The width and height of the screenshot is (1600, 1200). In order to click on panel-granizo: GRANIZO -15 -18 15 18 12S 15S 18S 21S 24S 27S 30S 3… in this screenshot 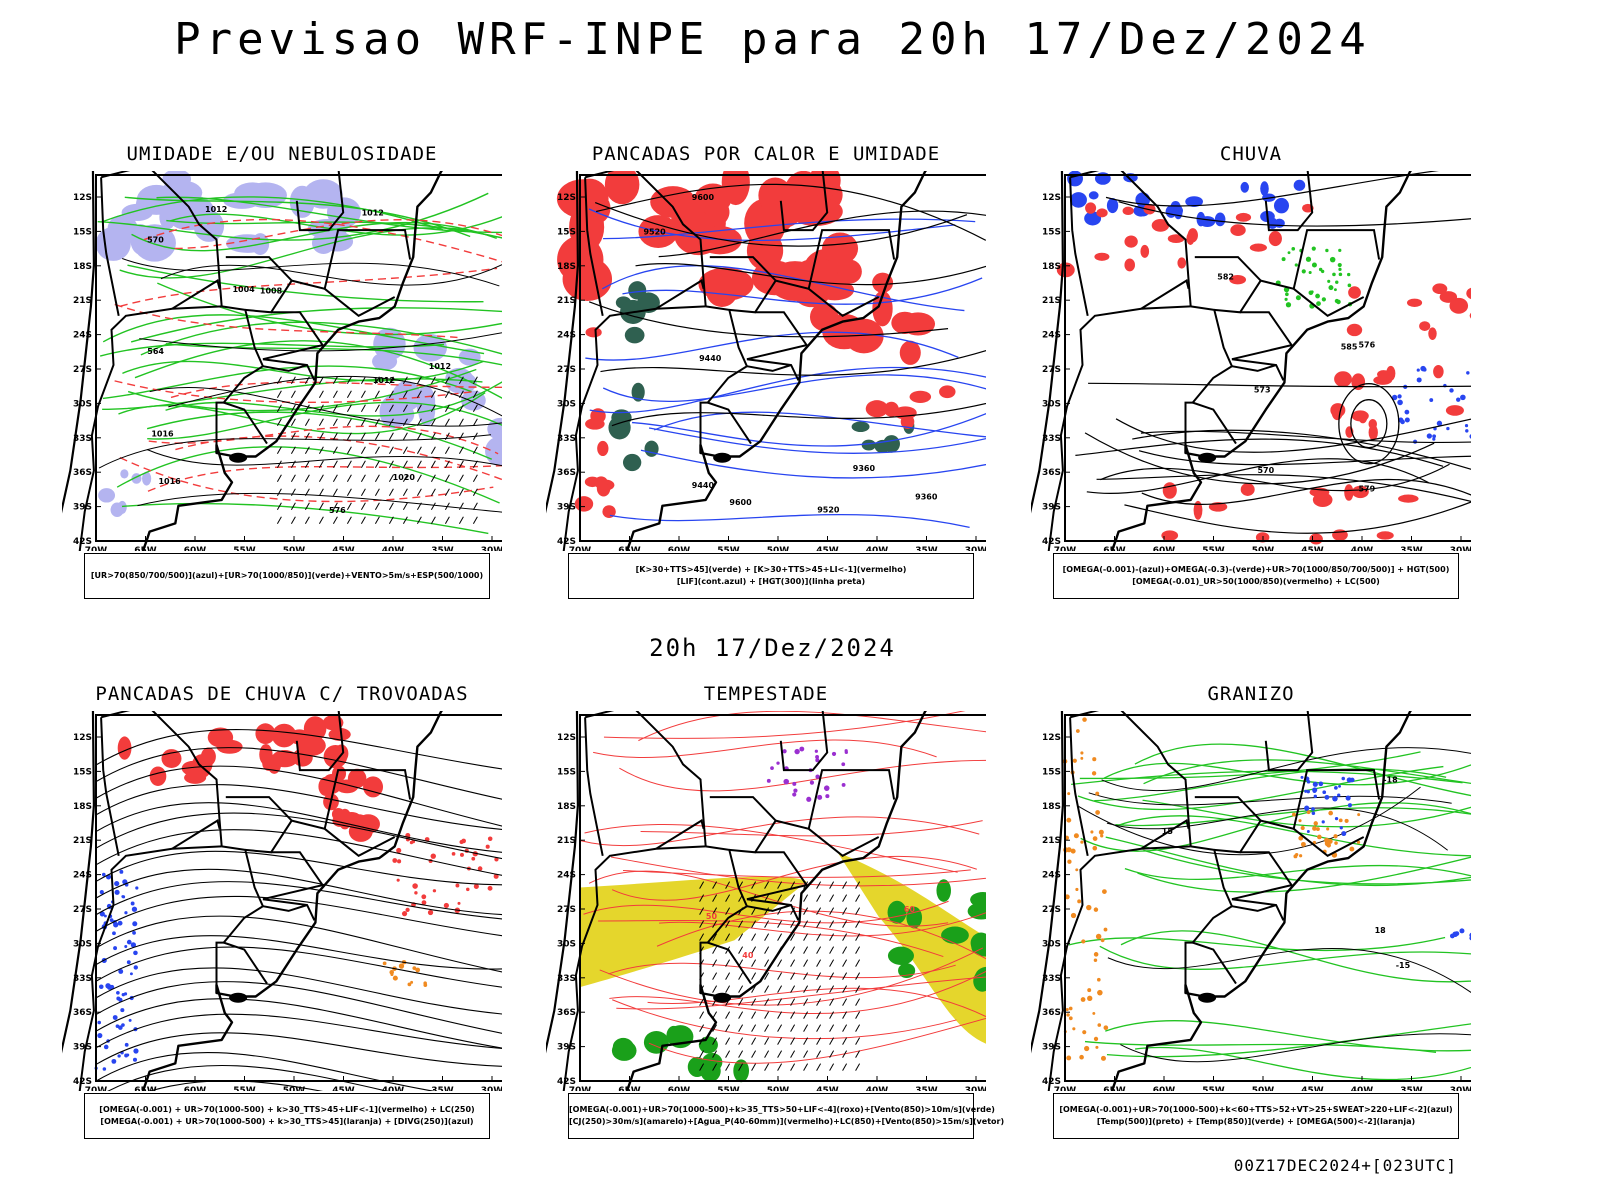, I will do `click(1251, 923)`.